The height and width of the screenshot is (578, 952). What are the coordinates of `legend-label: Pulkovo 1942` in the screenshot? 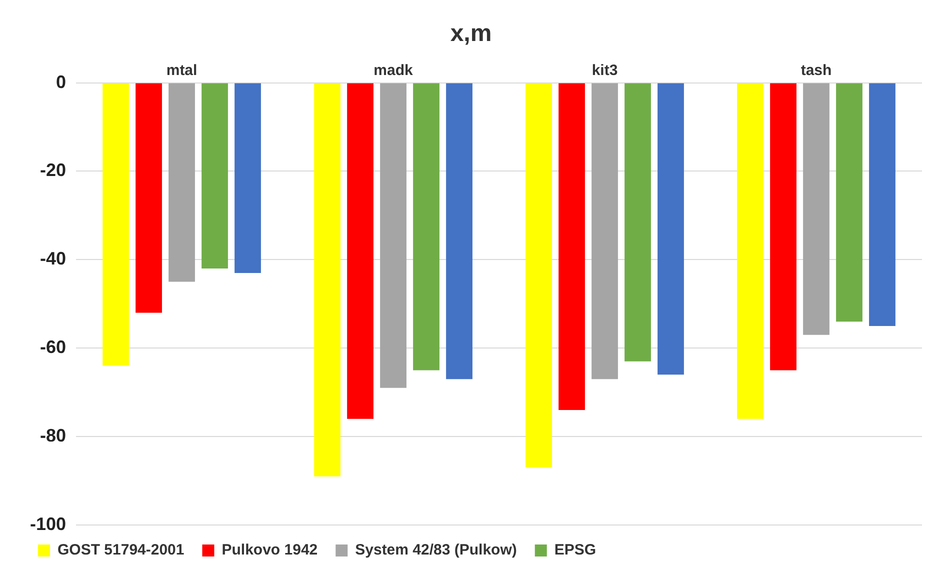 It's located at (270, 550).